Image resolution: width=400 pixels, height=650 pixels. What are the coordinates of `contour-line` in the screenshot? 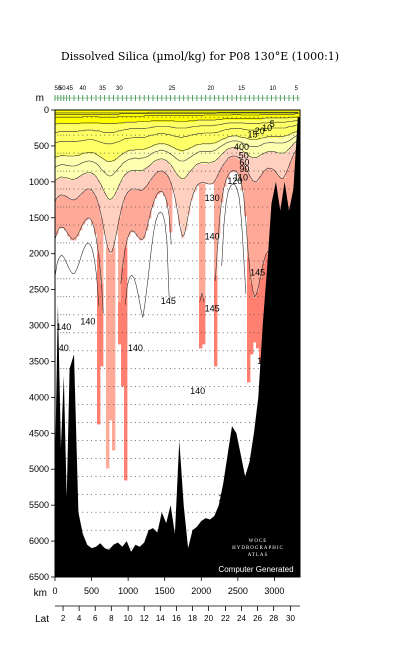 It's located at (177, 115).